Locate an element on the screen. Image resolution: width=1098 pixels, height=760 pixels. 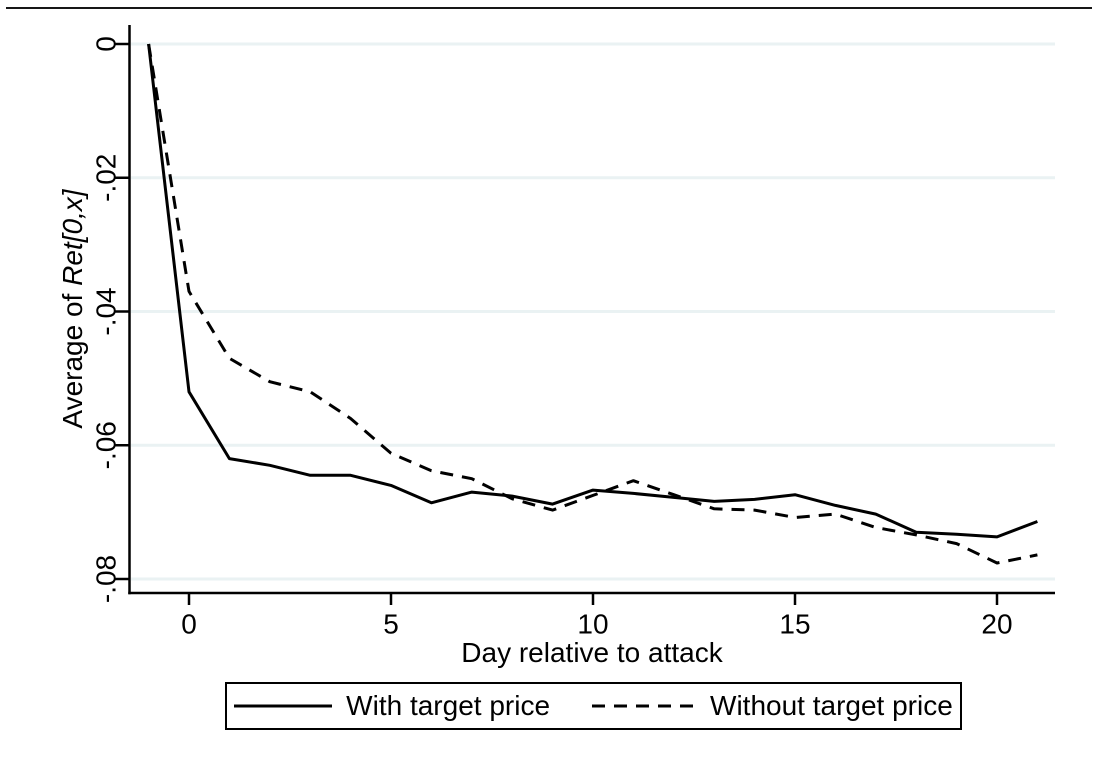
x-tick-label: 10 is located at coordinates (592, 624).